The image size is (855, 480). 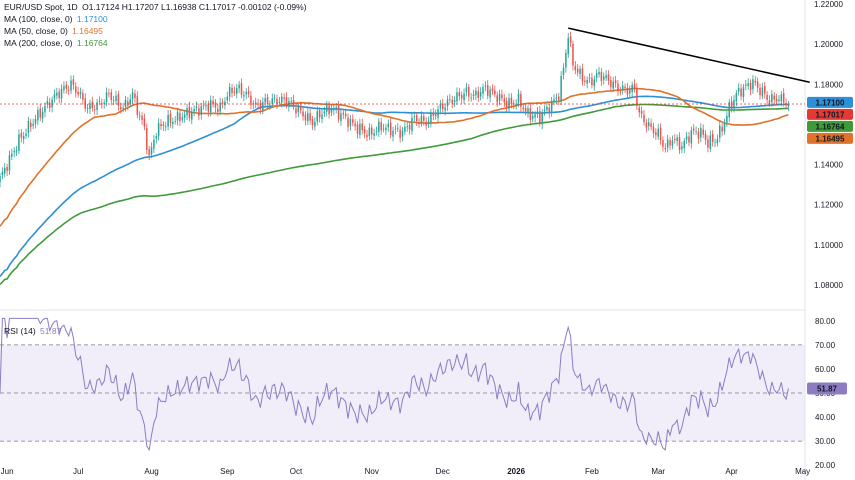 I want to click on rsi-tick-label: 70.00, so click(x=825, y=345).